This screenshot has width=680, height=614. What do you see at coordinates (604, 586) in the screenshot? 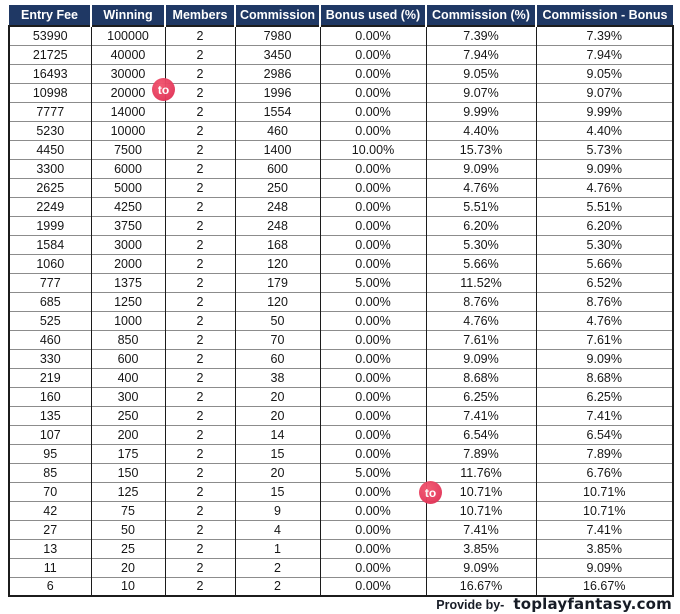
I see `table-cell: 16.67%` at bounding box center [604, 586].